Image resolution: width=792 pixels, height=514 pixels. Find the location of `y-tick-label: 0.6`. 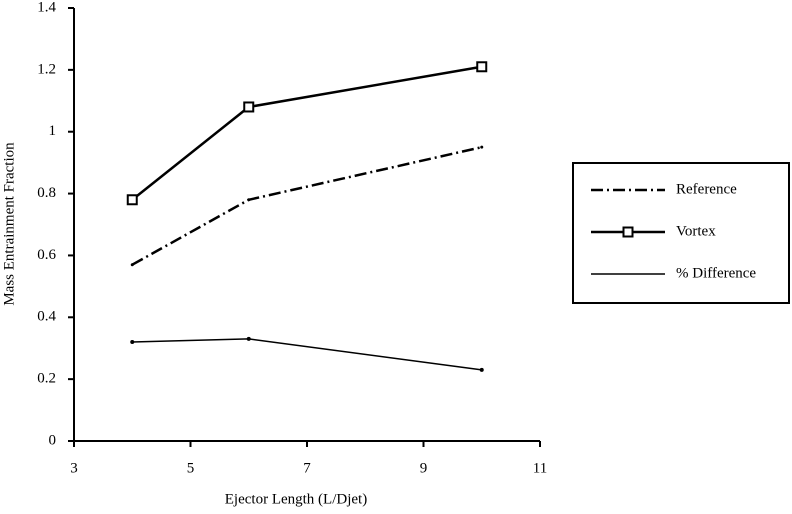

y-tick-label: 0.6 is located at coordinates (46, 255).